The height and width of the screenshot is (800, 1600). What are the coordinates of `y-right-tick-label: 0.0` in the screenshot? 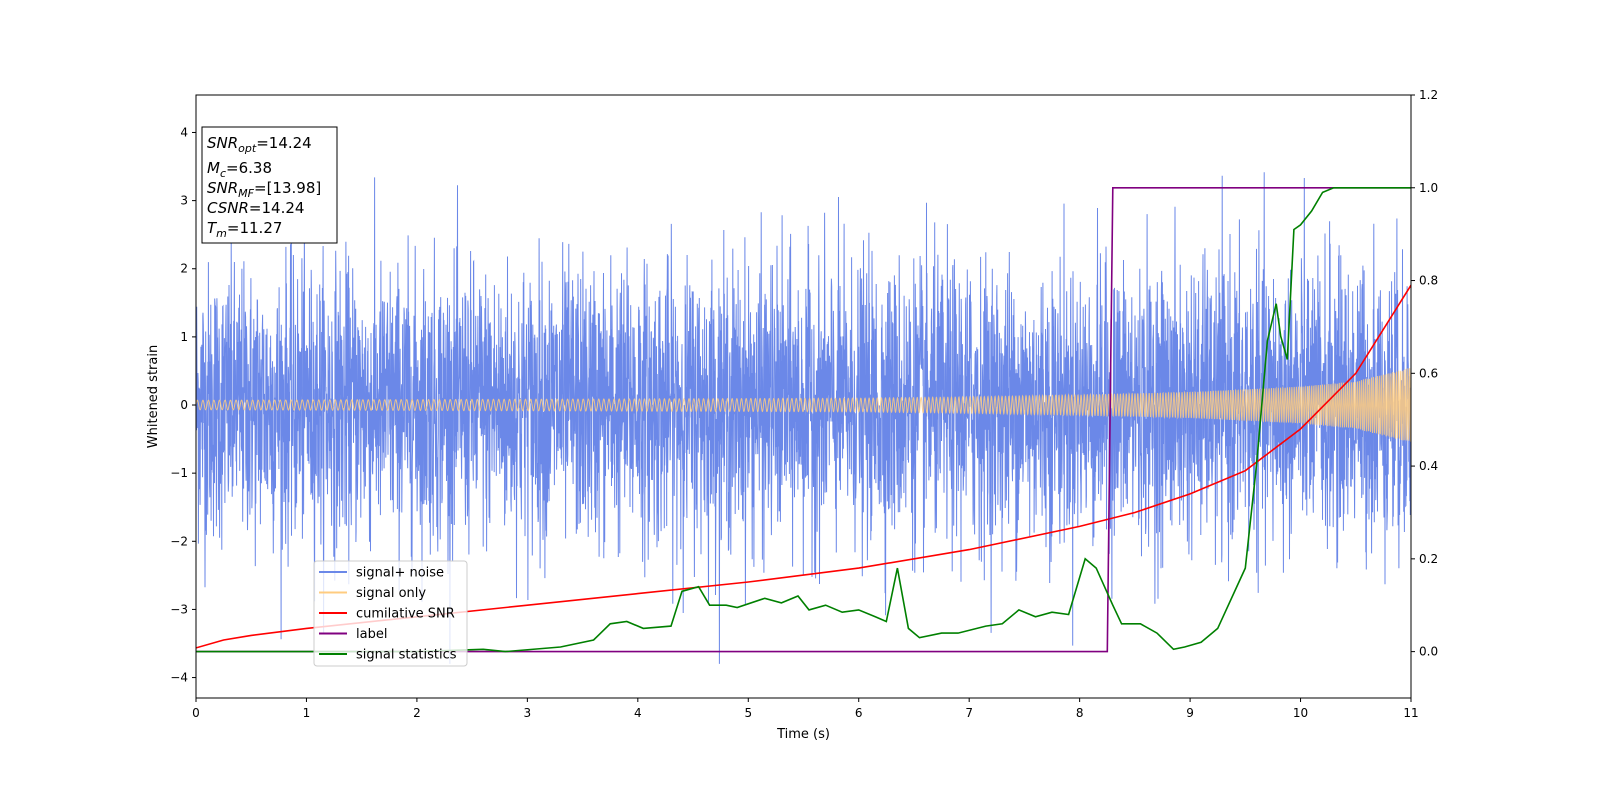 It's located at (1428, 652).